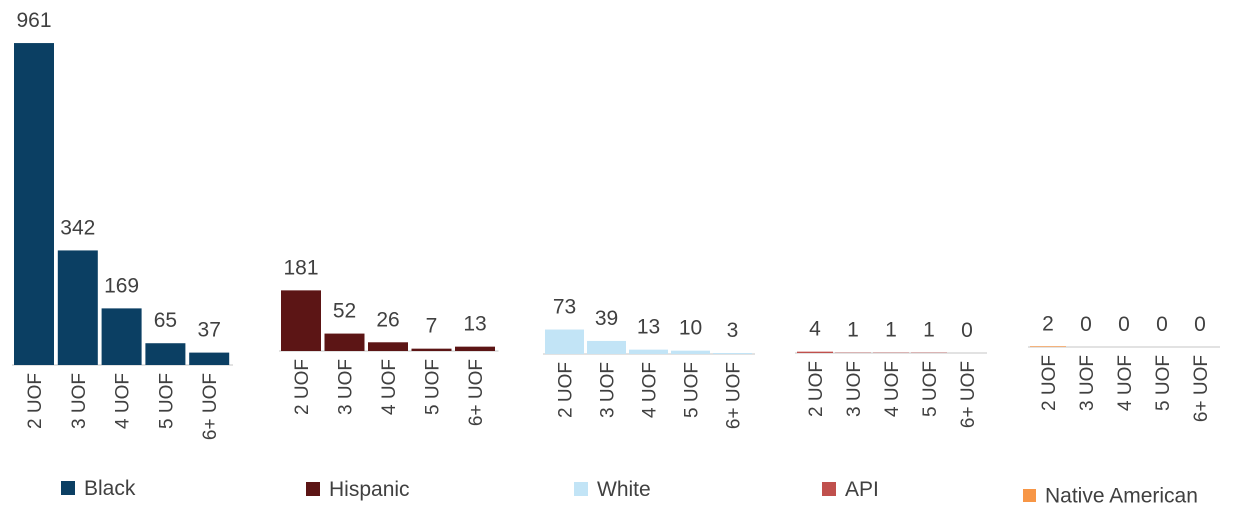 This screenshot has height=506, width=1234. Describe the element at coordinates (110, 488) in the screenshot. I see `legend-label: Black` at that location.